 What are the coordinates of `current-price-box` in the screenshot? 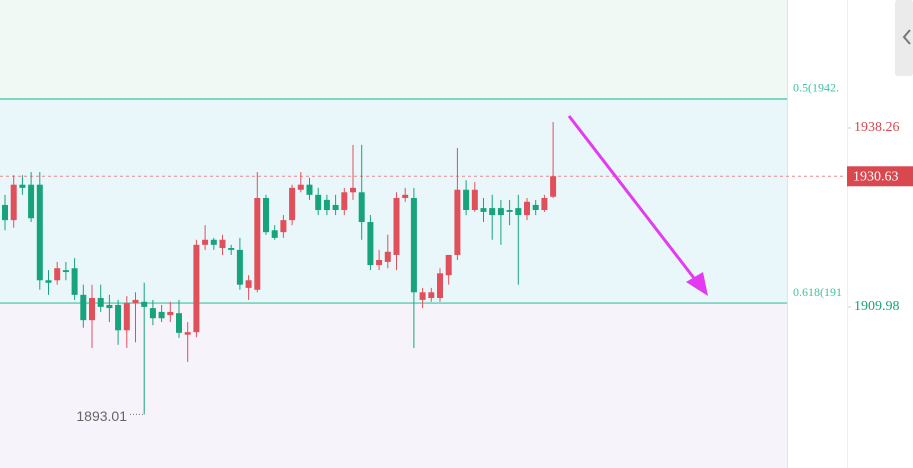 It's located at (880, 176).